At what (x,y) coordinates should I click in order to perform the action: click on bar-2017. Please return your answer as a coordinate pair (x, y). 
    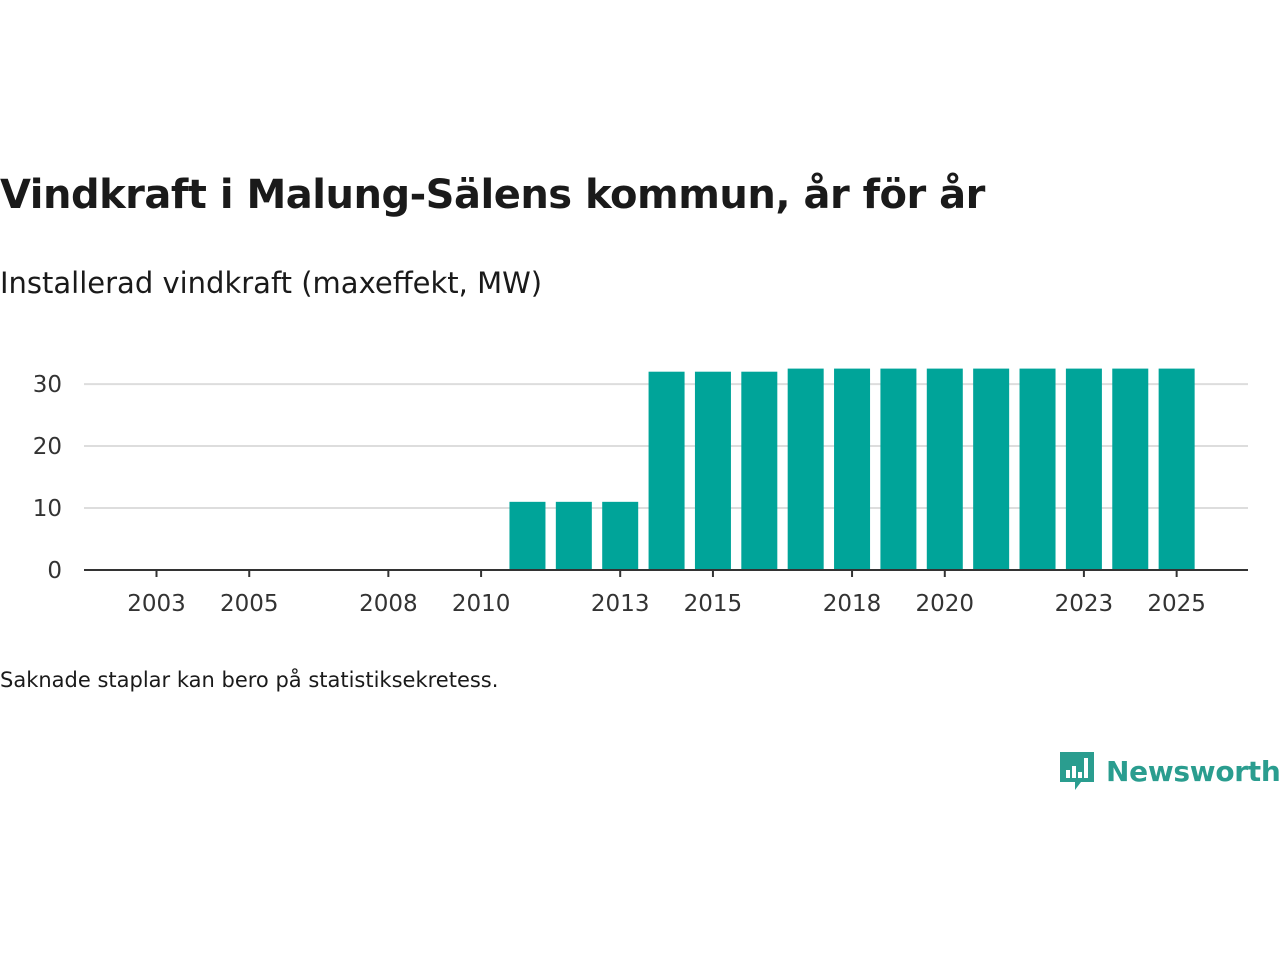
    Looking at the image, I should click on (805, 469).